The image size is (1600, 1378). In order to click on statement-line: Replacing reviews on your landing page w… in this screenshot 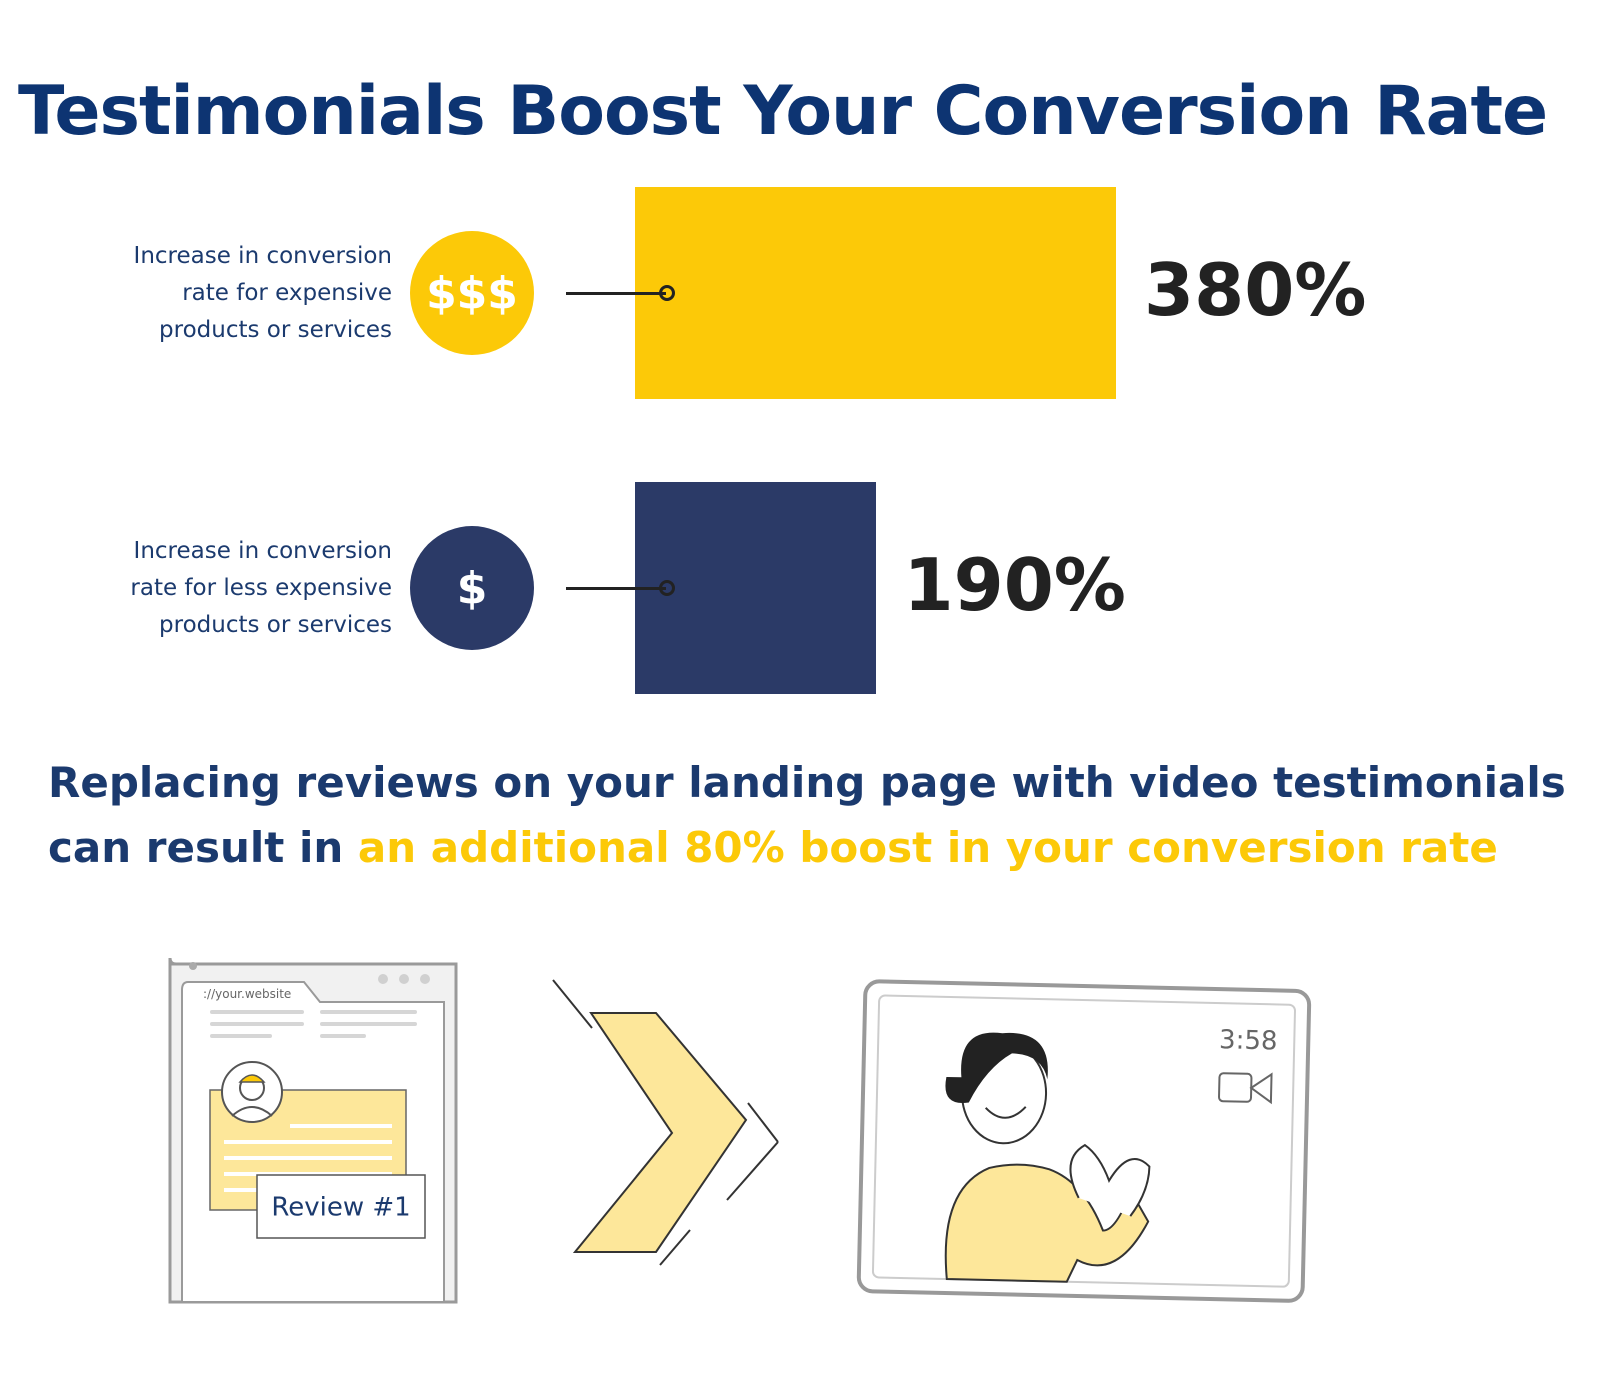, I will do `click(807, 782)`.